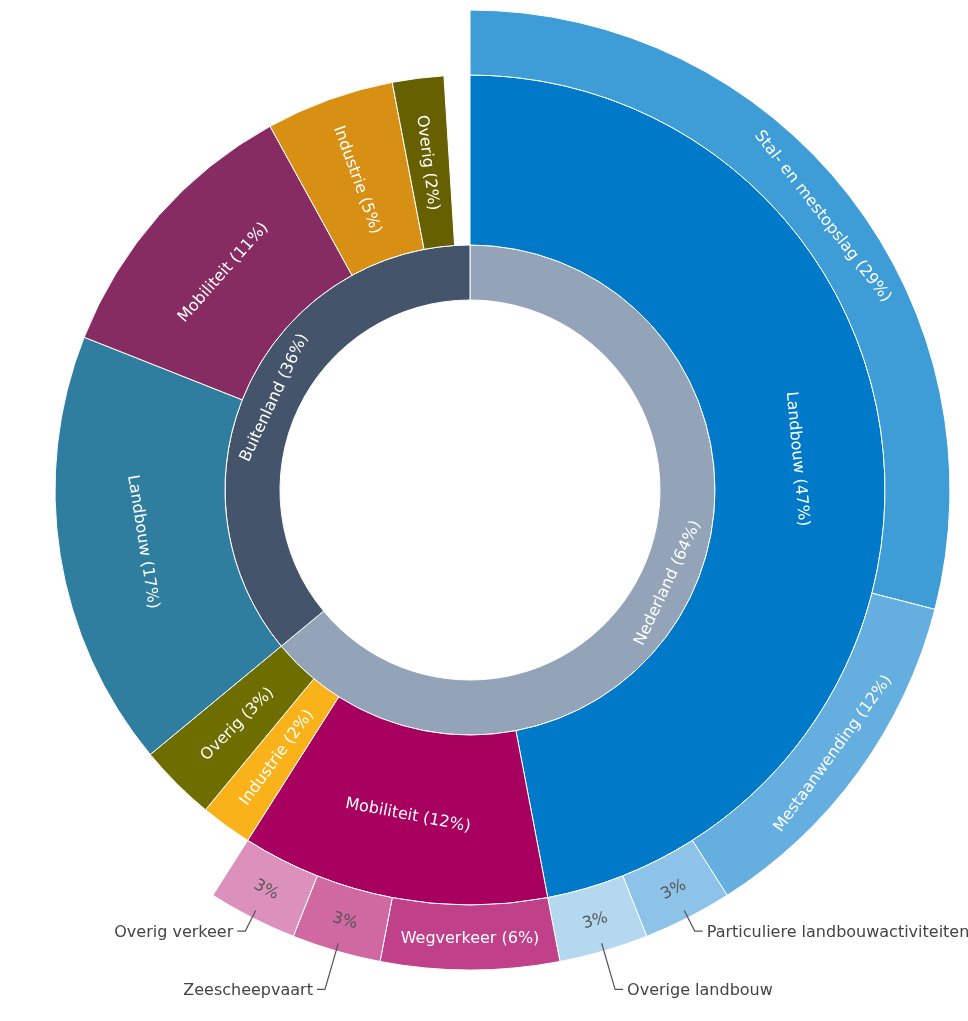 The image size is (968, 1021). I want to click on slice-label: Overig (2%), so click(429, 162).